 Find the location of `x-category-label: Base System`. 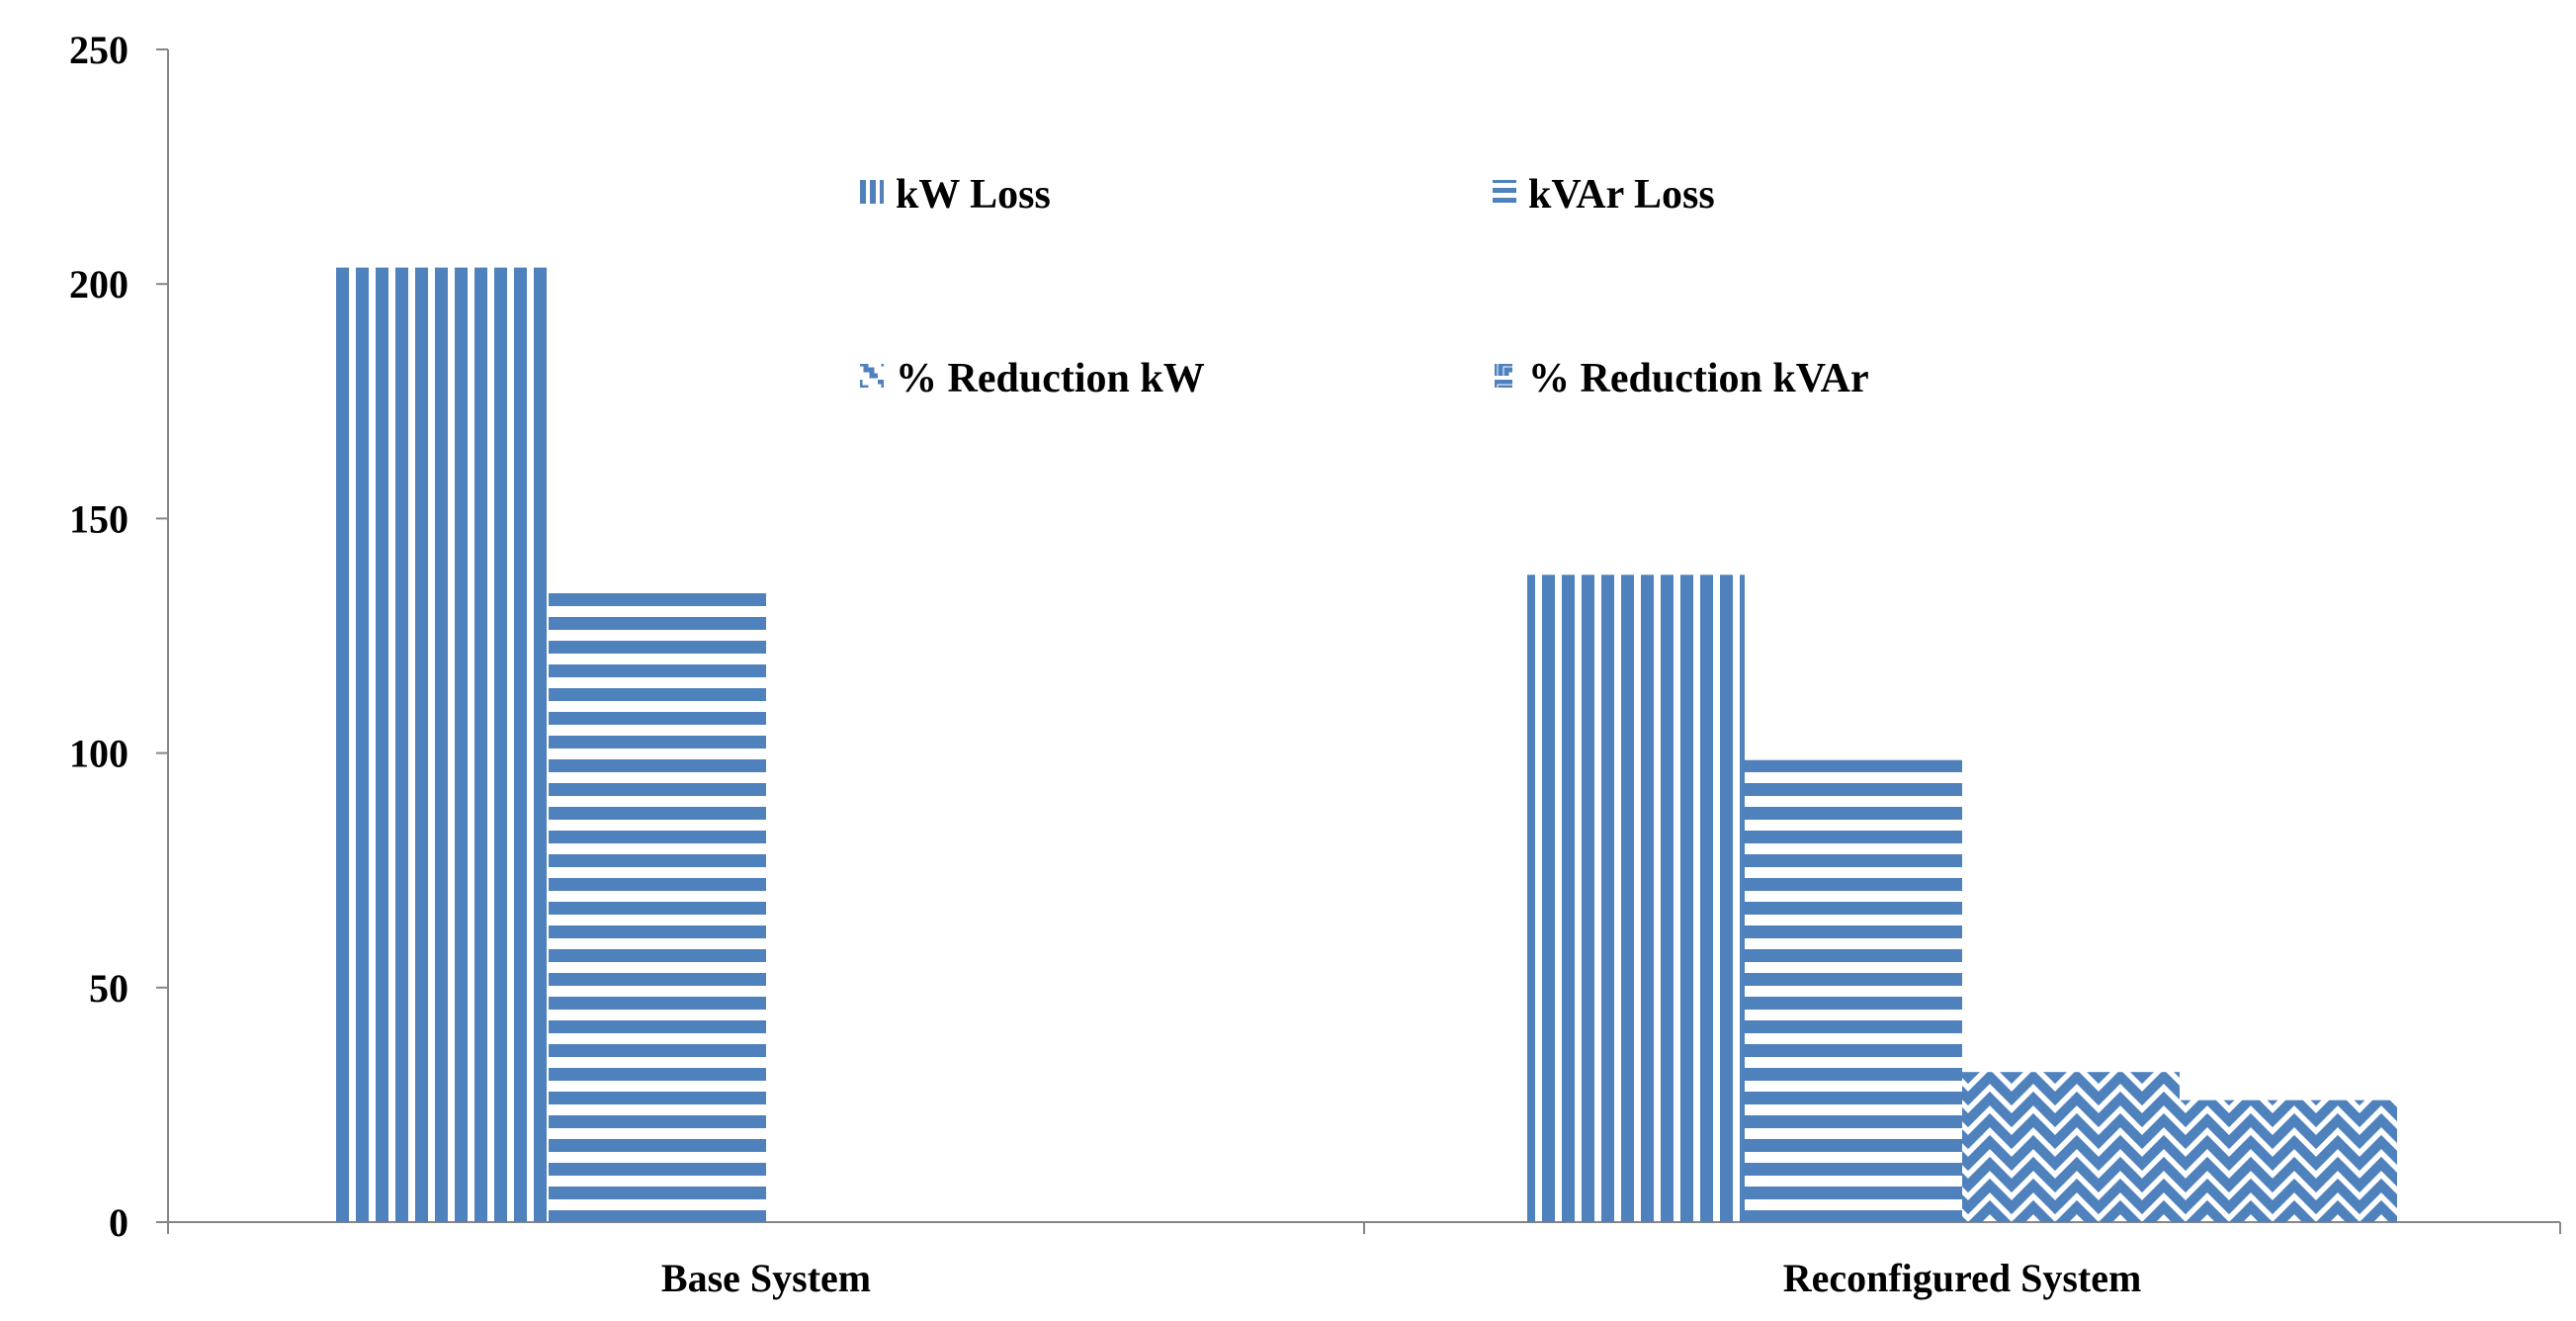

x-category-label: Base System is located at coordinates (766, 1278).